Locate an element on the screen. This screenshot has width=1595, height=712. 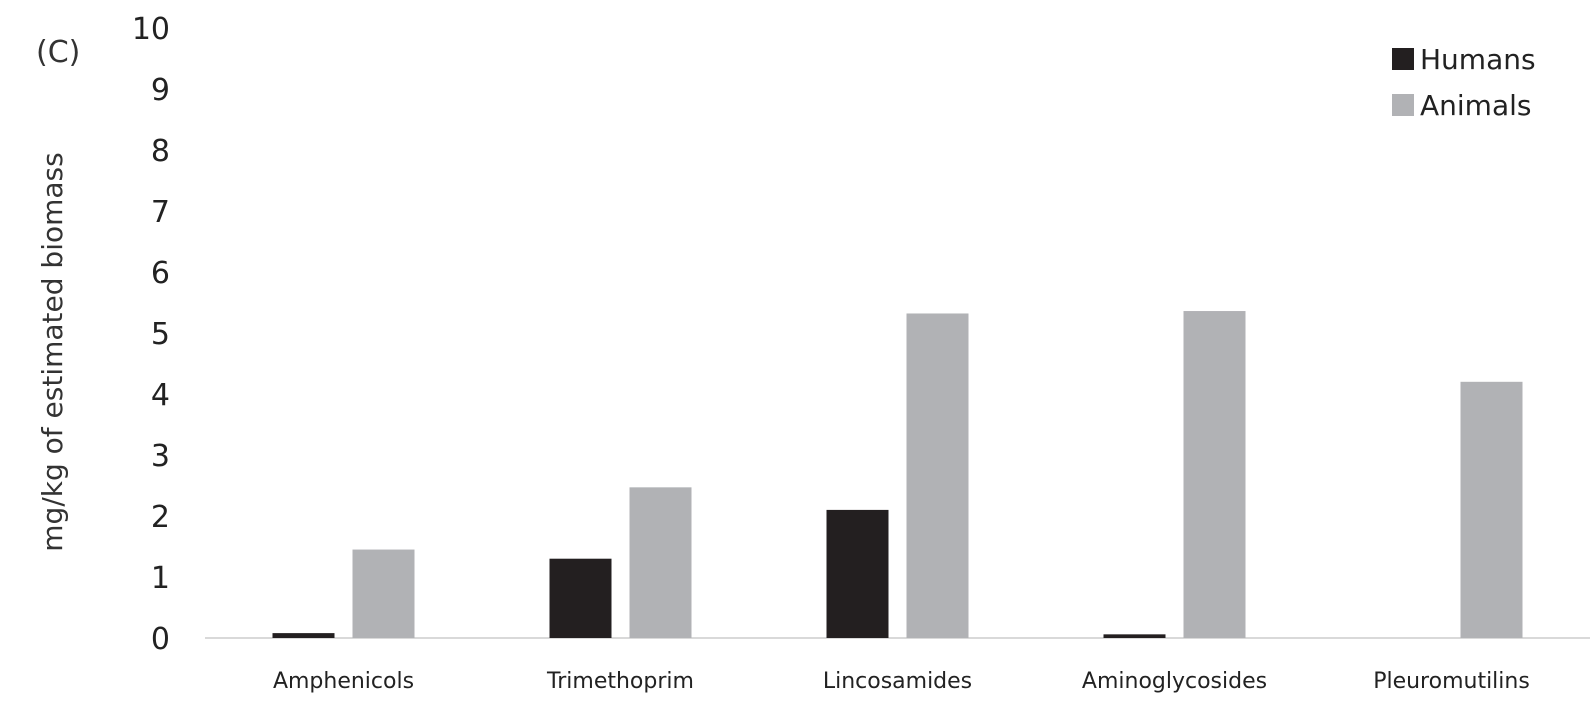
y-tick-label: 8 is located at coordinates (160, 151).